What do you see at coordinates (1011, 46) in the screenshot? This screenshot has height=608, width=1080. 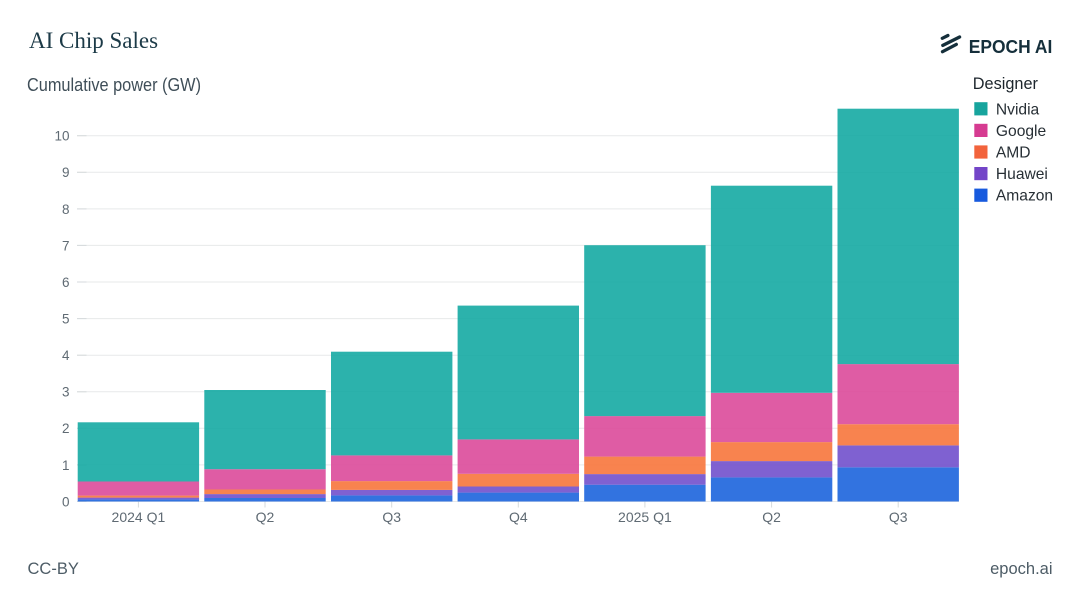 I see `svg-text: EPOCH AI` at bounding box center [1011, 46].